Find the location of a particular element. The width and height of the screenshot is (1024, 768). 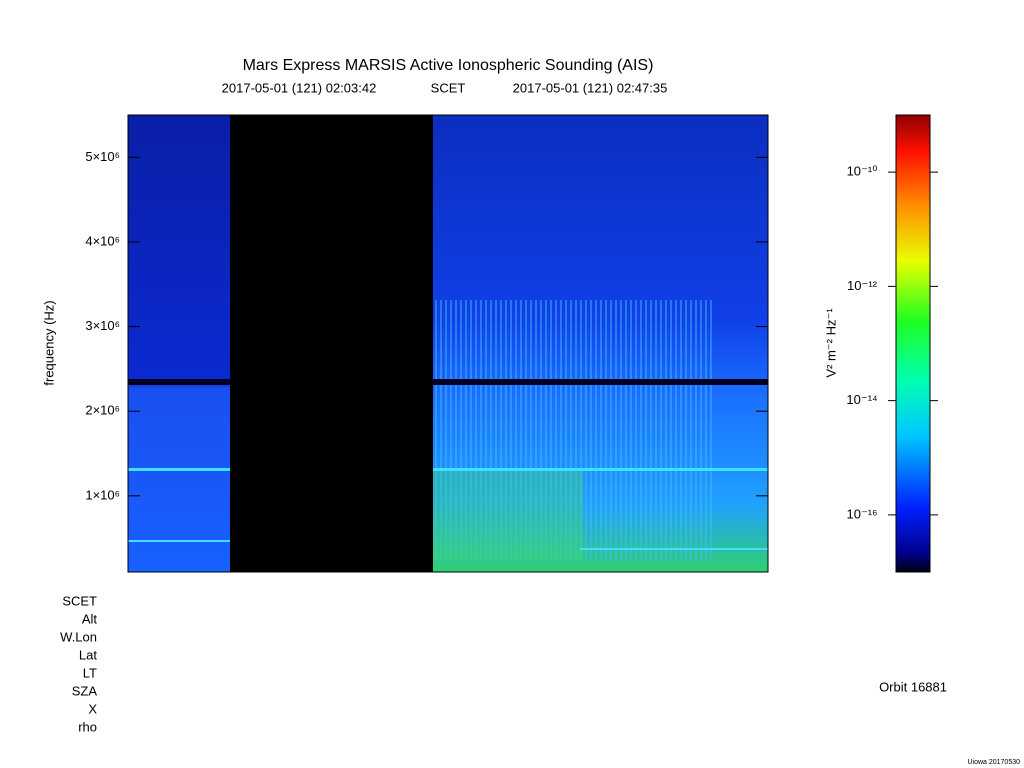

ephemeris-label: LT is located at coordinates (90, 672).